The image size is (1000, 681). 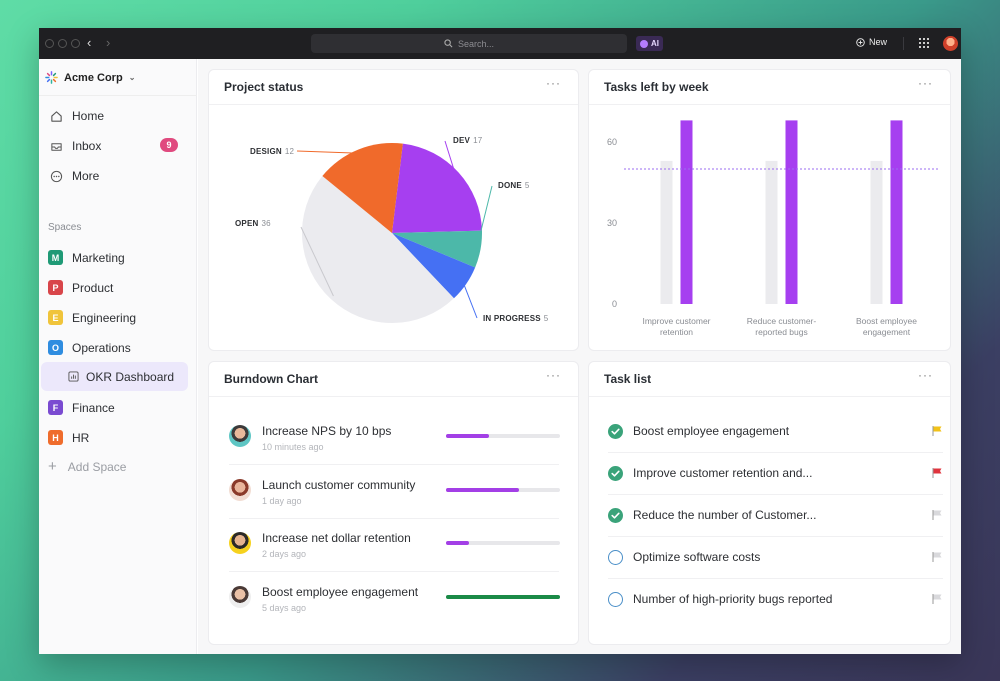 I want to click on burndown-row: Boost employee engagement 5 days ago, so click(x=394, y=600).